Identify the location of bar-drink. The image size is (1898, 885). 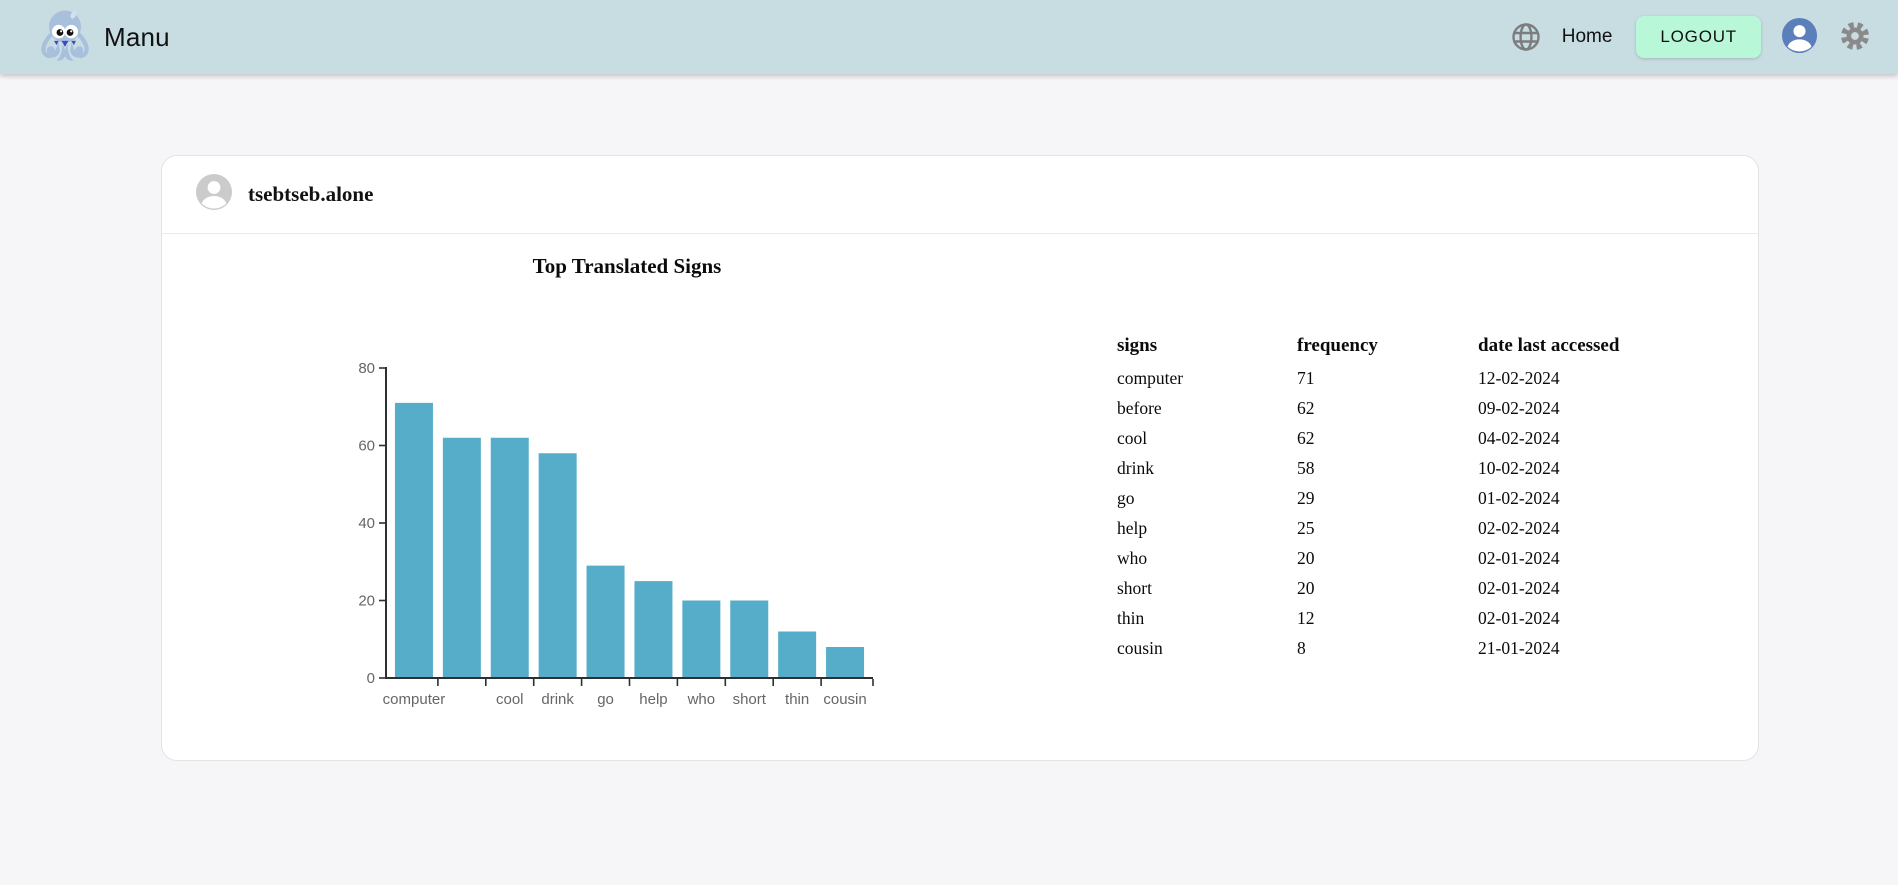
(557, 565).